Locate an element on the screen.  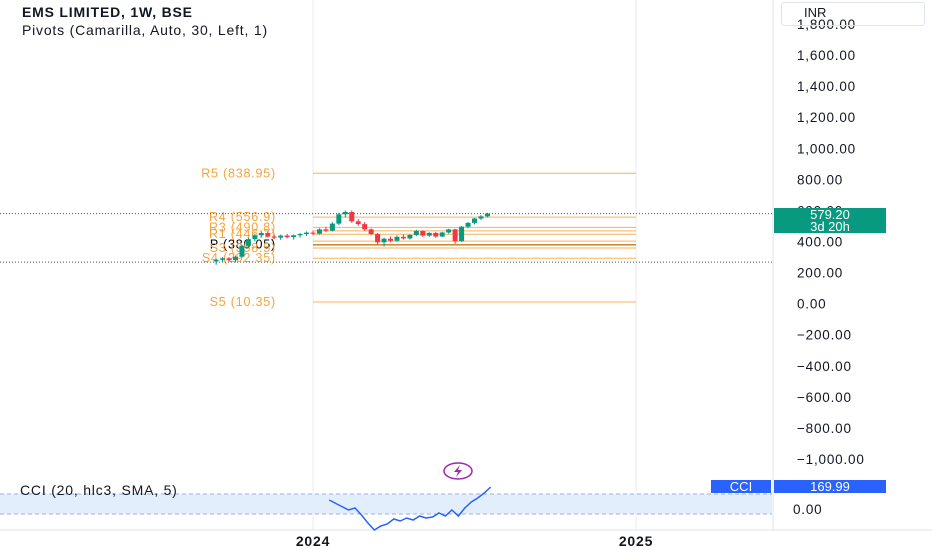
cci-zero-label: 0.00 is located at coordinates (807, 509).